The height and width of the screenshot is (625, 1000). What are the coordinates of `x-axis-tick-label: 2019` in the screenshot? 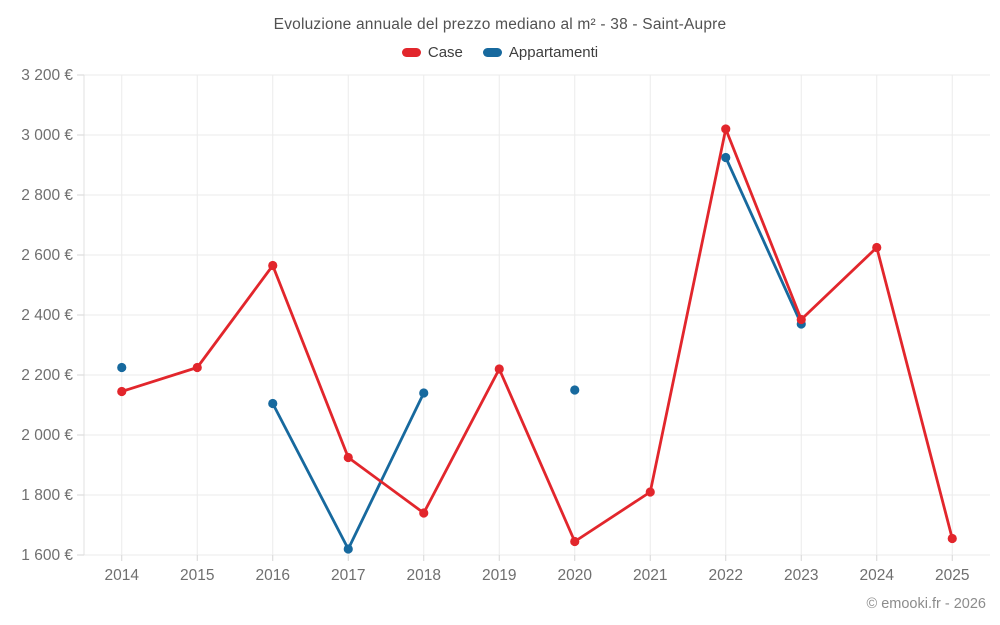 It's located at (499, 575).